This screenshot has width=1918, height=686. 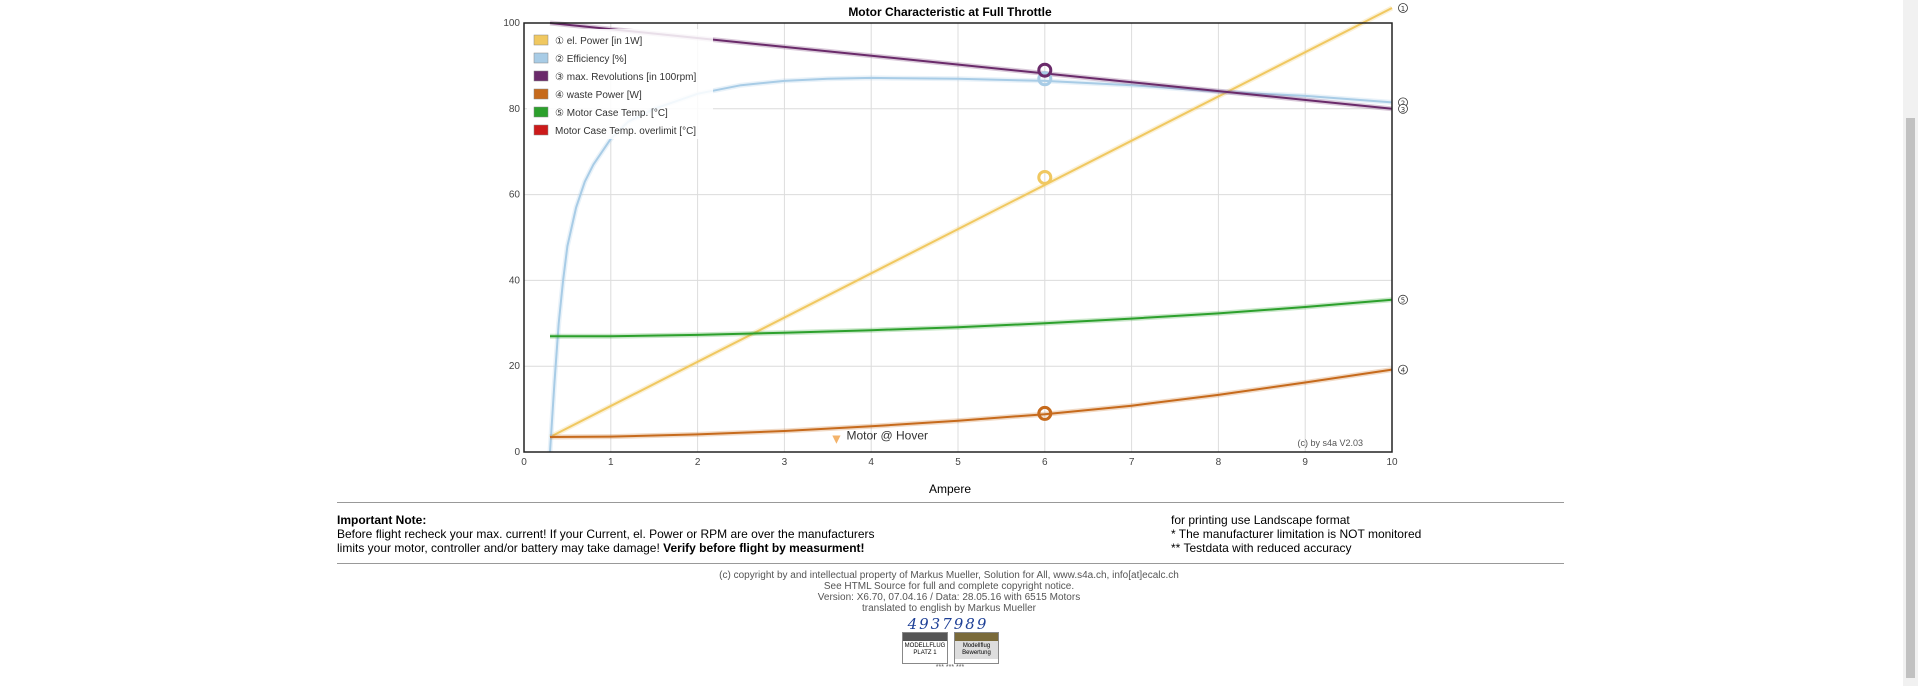 I want to click on rating-badge-text: Modellflug Bewertung, so click(x=976, y=650).